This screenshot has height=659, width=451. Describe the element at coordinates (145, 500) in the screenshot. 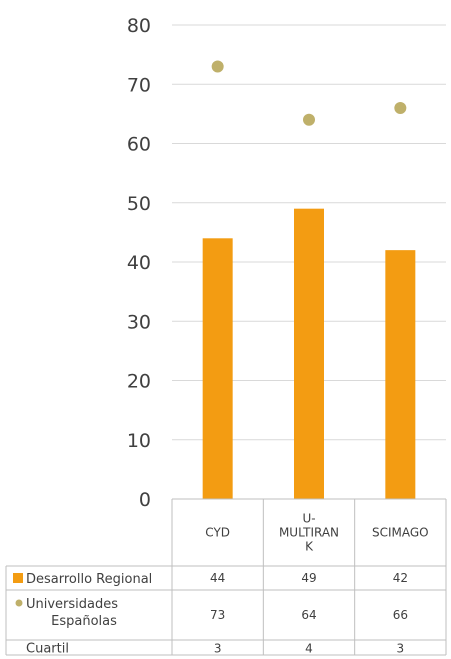

I see `y-tick-label: 0` at that location.